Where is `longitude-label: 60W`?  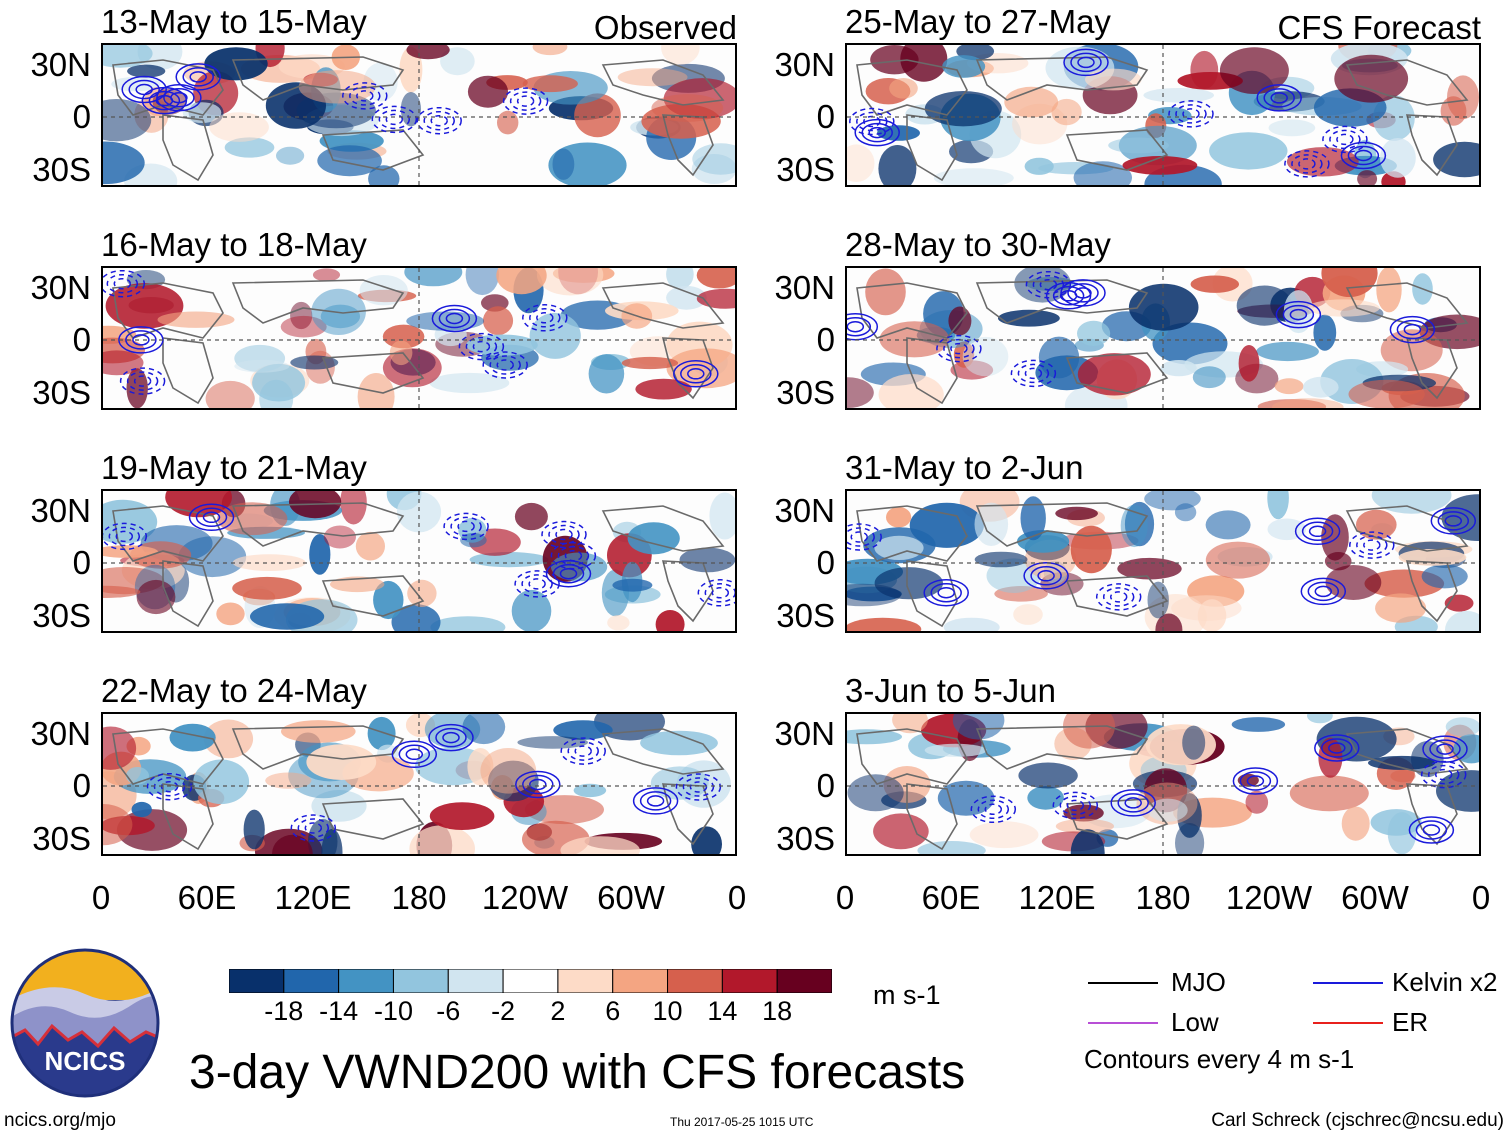
longitude-label: 60W is located at coordinates (631, 897).